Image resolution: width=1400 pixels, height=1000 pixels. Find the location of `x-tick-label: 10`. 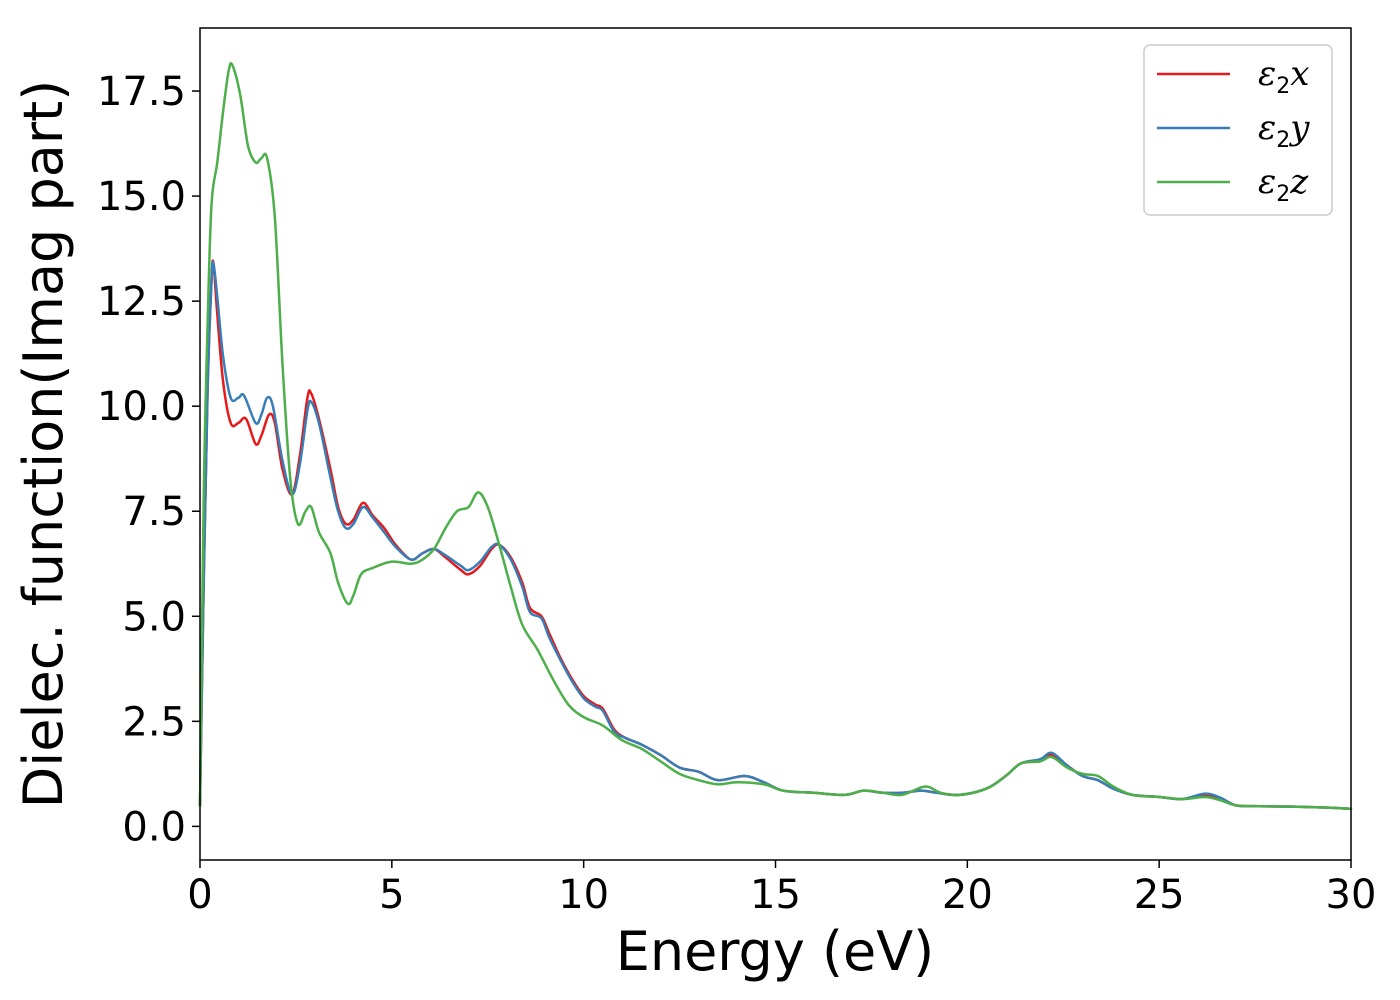

x-tick-label: 10 is located at coordinates (583, 895).